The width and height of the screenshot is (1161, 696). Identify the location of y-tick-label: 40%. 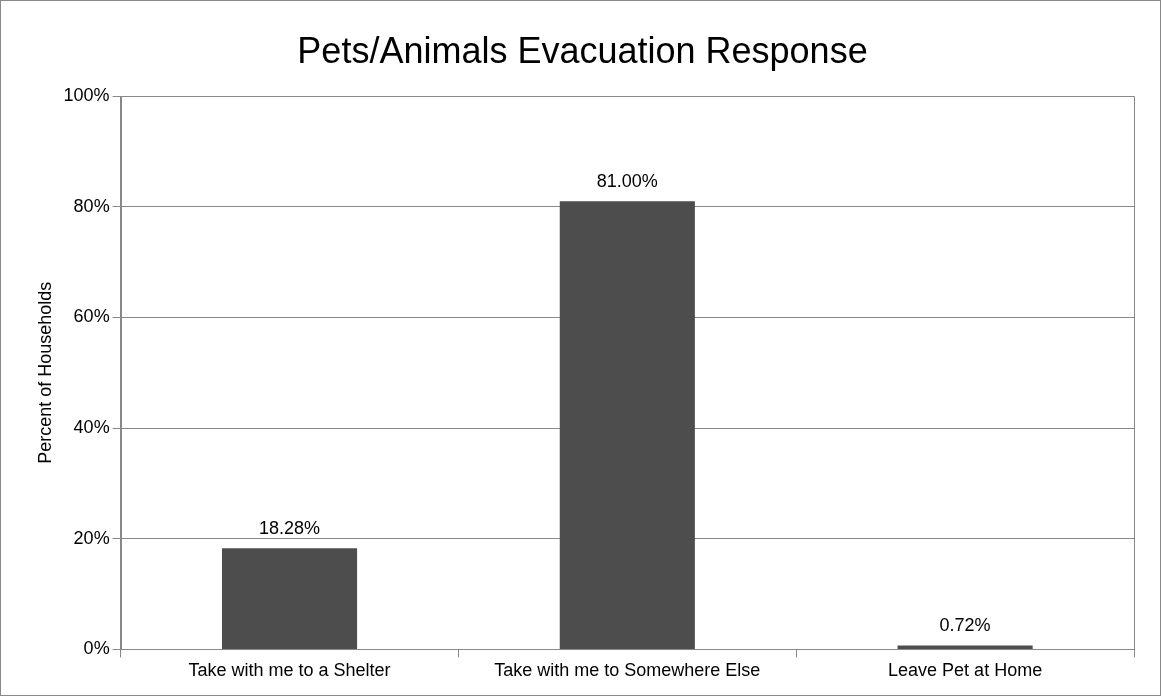
(91, 427).